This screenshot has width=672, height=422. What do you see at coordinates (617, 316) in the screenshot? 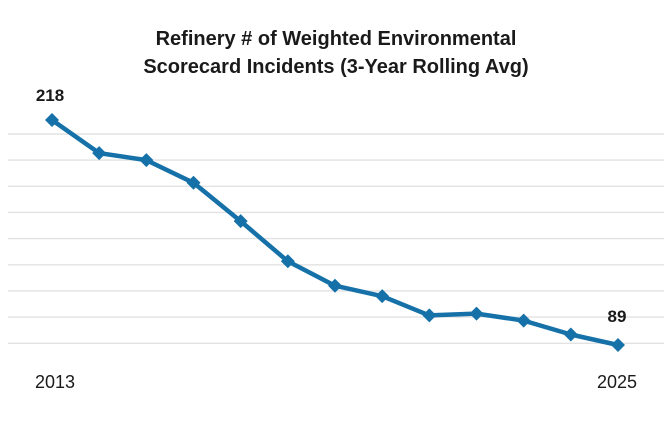
I see `last-value-label: 89` at bounding box center [617, 316].